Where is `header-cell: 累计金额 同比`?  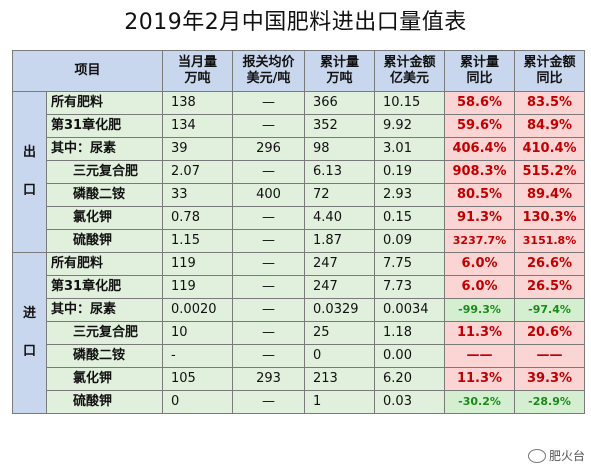 header-cell: 累计金额 同比 is located at coordinates (550, 71).